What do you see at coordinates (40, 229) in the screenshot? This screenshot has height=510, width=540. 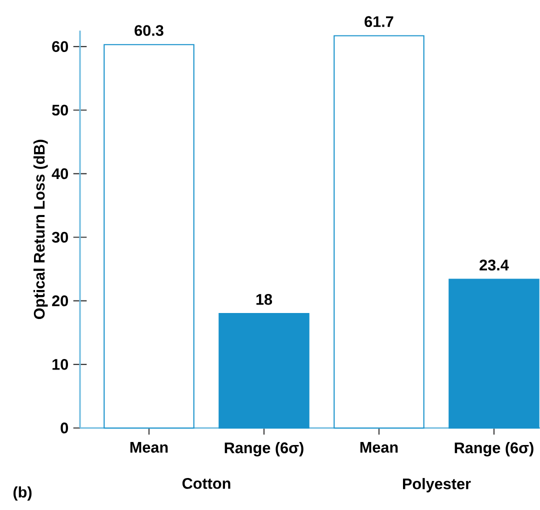 I see `y-axis-title: Optical Return Loss (dB)` at bounding box center [40, 229].